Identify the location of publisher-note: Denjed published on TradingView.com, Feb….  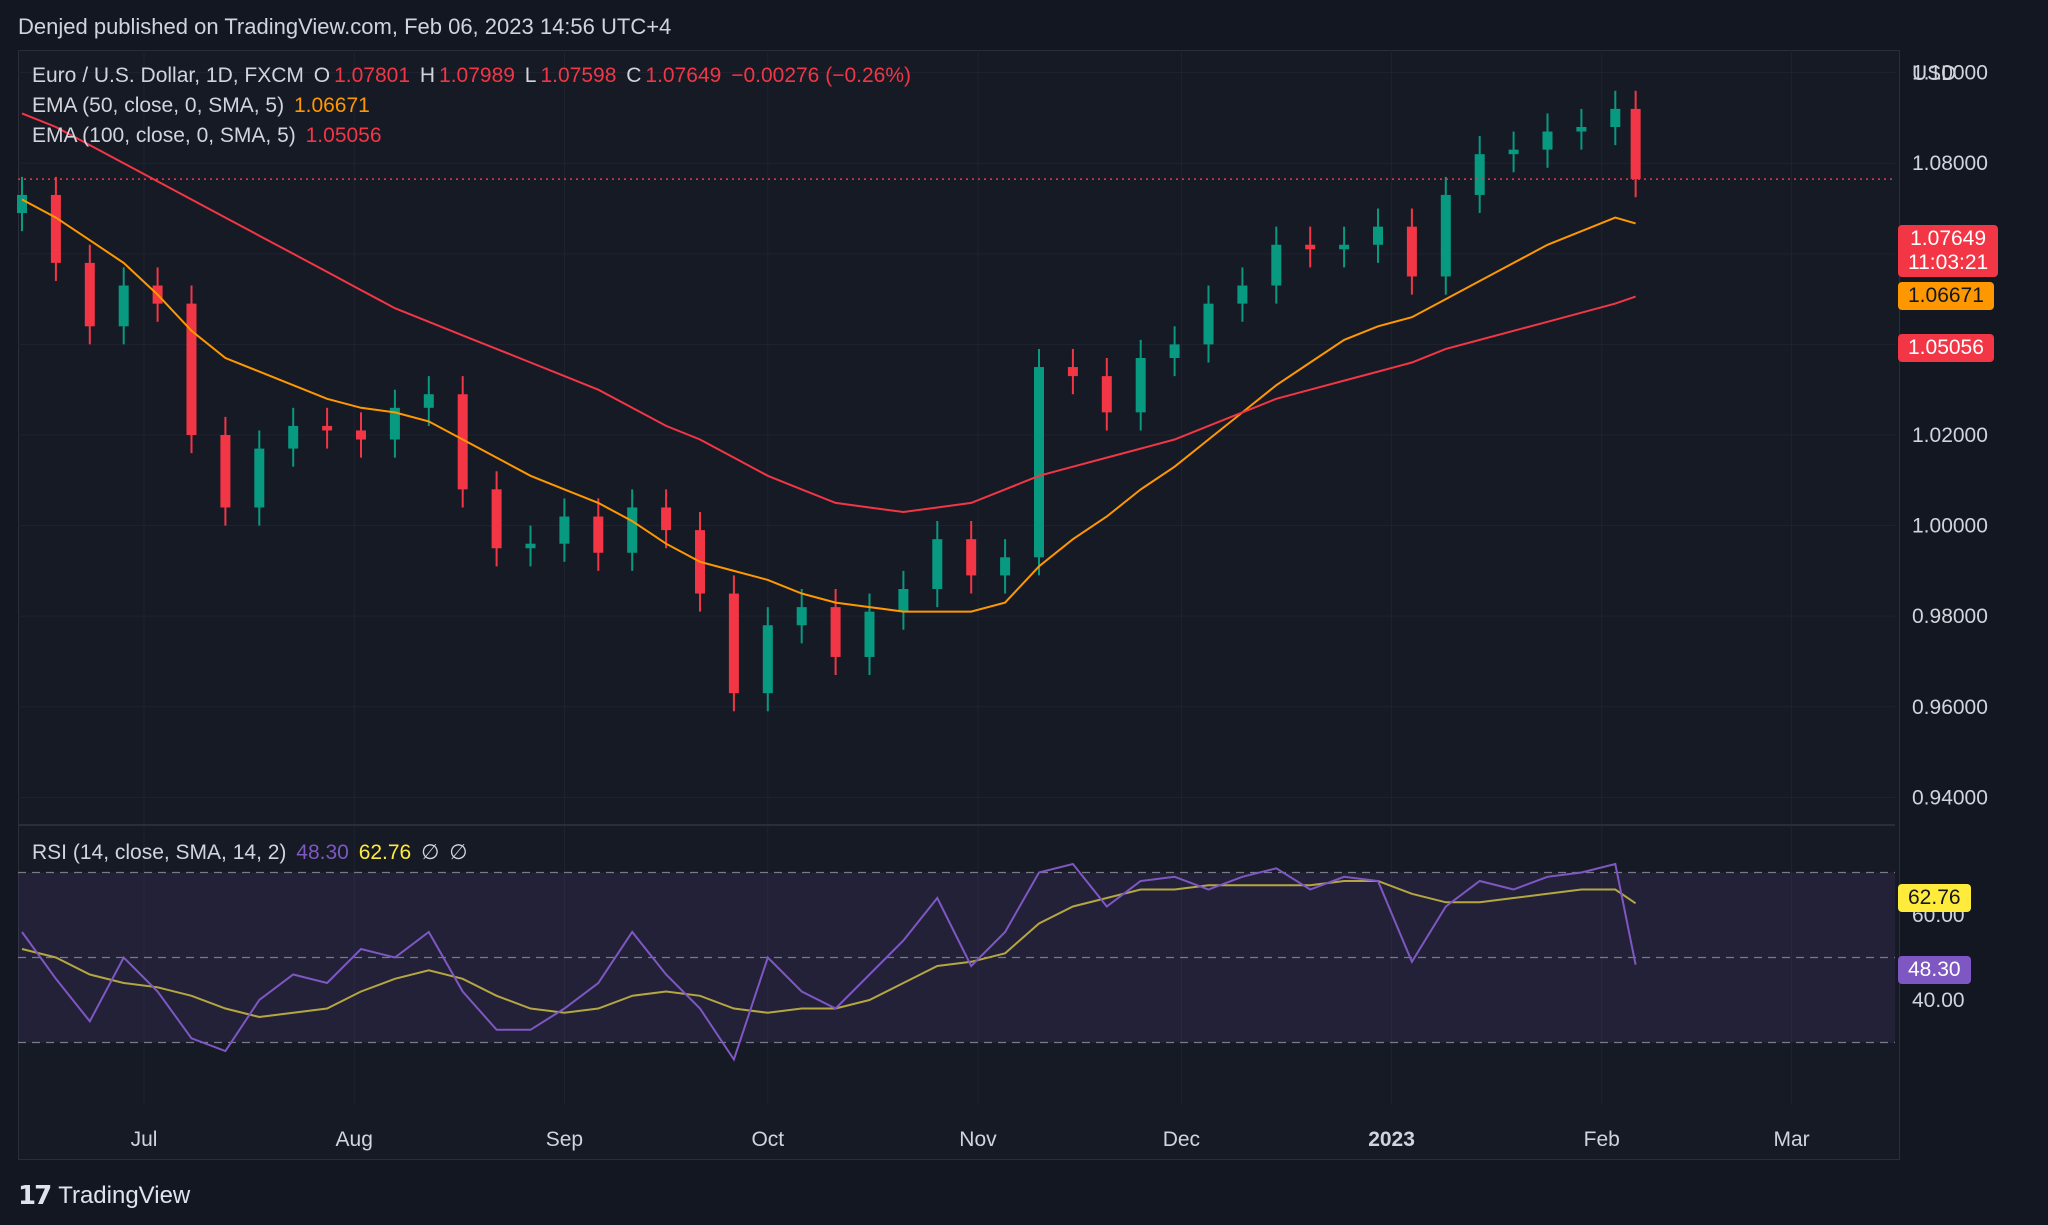
(345, 26).